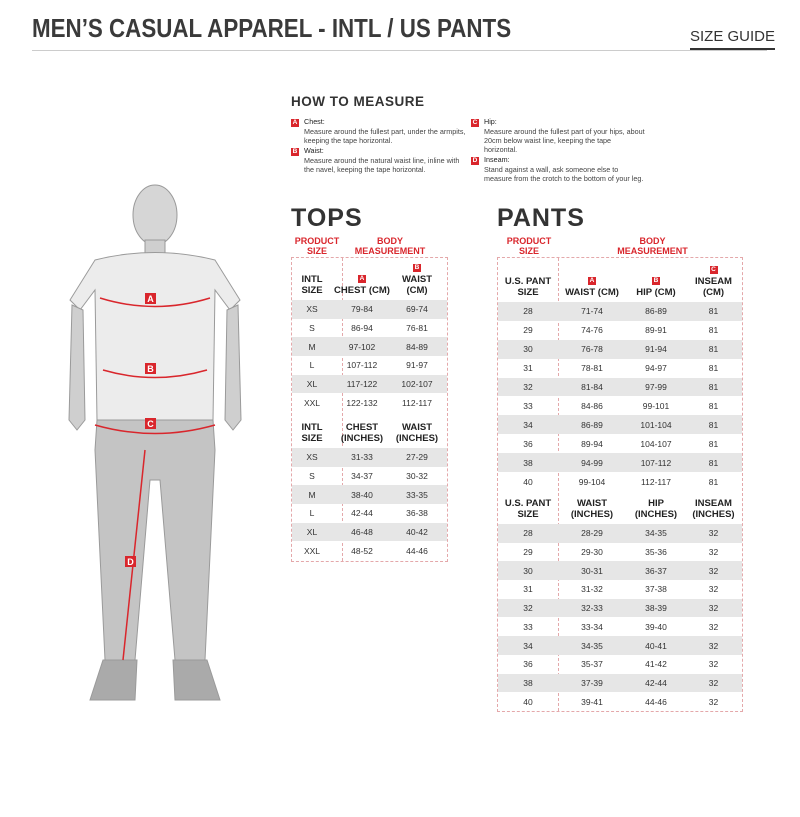 The height and width of the screenshot is (817, 800). I want to click on table-row: S 86-94 76-81, so click(369, 328).